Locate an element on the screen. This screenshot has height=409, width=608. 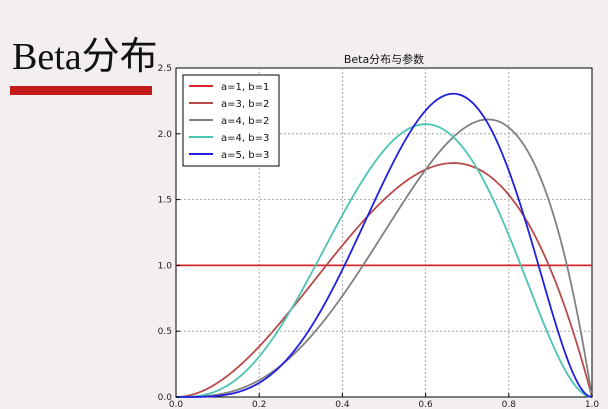
slide-title: Beta分布 is located at coordinates (85, 57).